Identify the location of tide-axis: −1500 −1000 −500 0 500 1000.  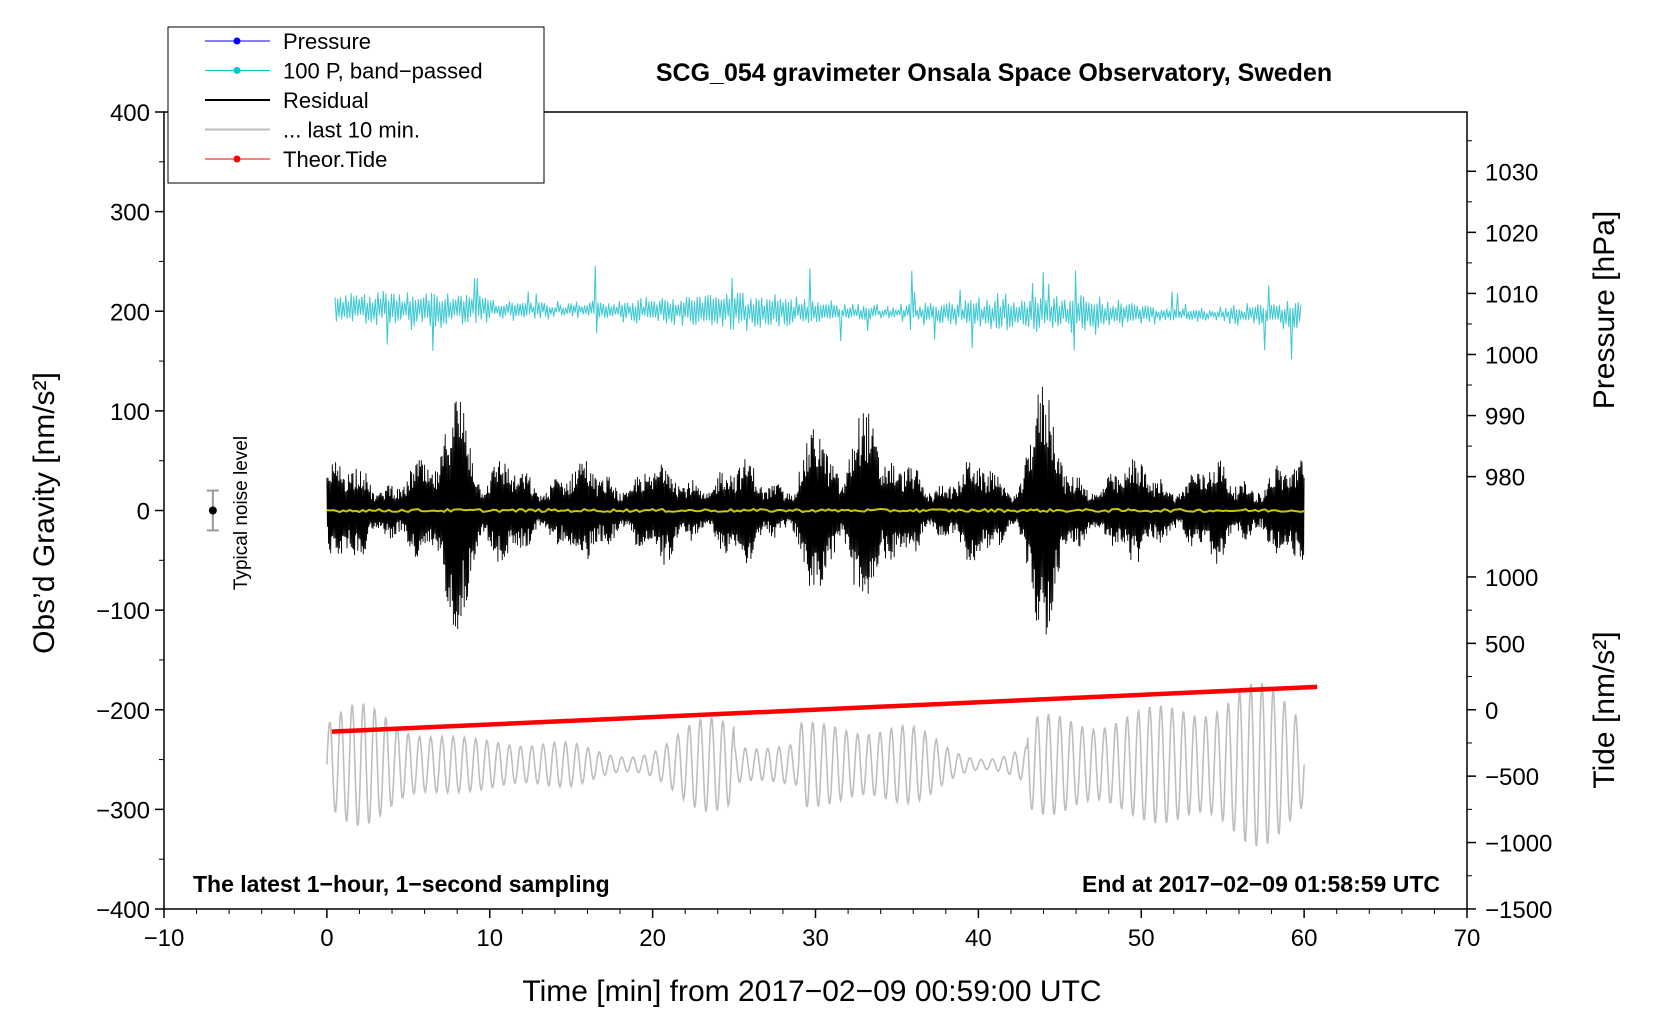
(1509, 744).